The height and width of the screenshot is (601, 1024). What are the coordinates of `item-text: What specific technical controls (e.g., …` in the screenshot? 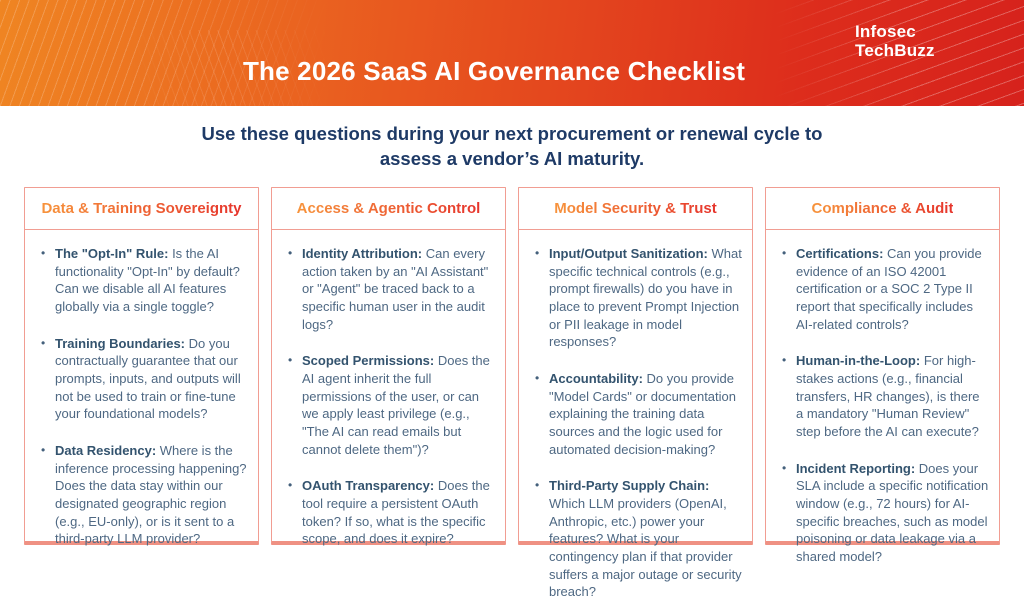 It's located at (645, 297).